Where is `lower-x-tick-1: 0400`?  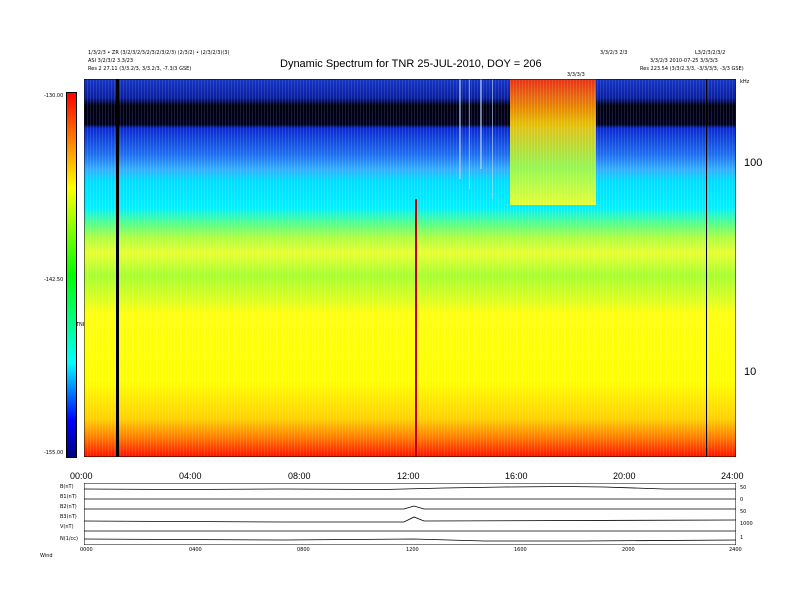 lower-x-tick-1: 0400 is located at coordinates (195, 550).